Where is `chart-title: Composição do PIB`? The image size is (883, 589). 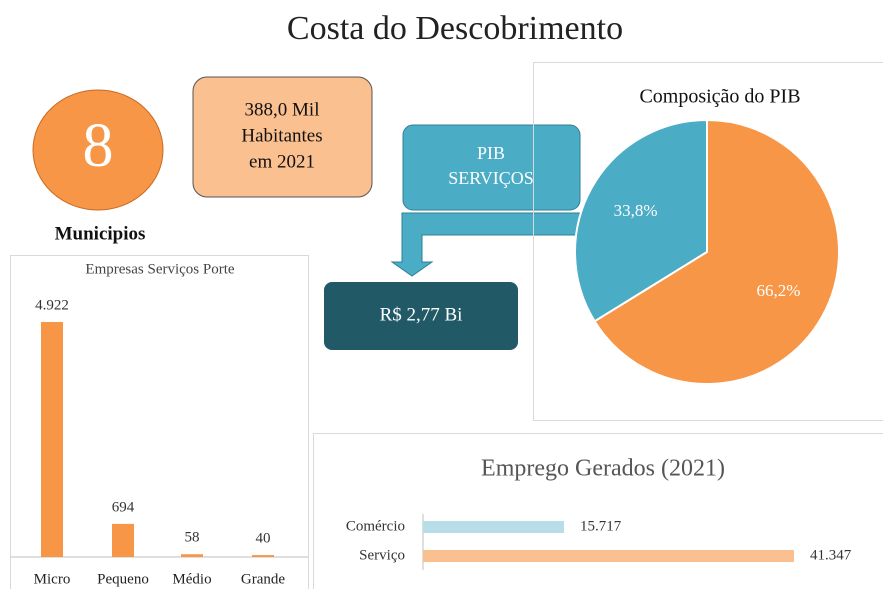 chart-title: Composição do PIB is located at coordinates (719, 97).